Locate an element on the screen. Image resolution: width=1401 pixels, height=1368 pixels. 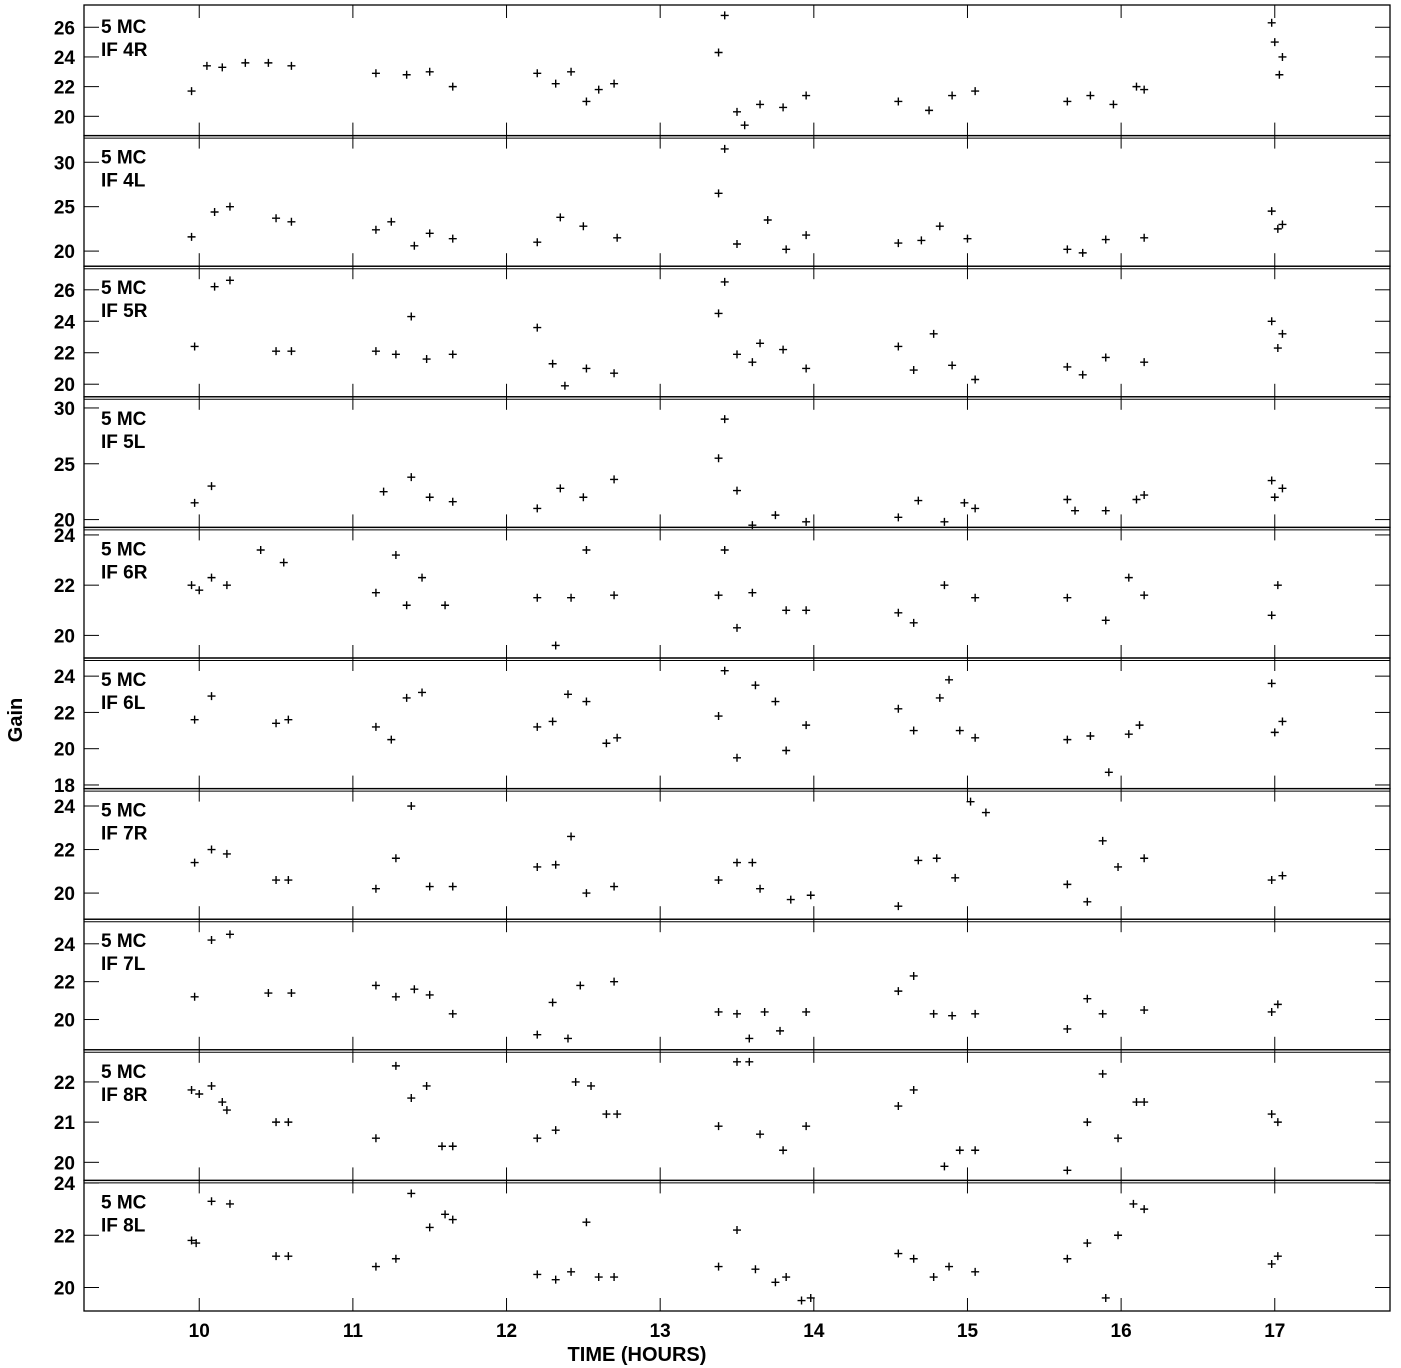
panel-label-if: IF 4R is located at coordinates (124, 50).